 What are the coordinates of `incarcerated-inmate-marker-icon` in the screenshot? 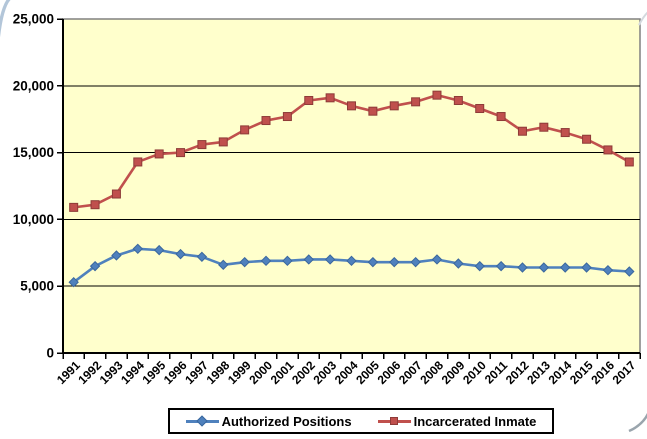 It's located at (394, 421).